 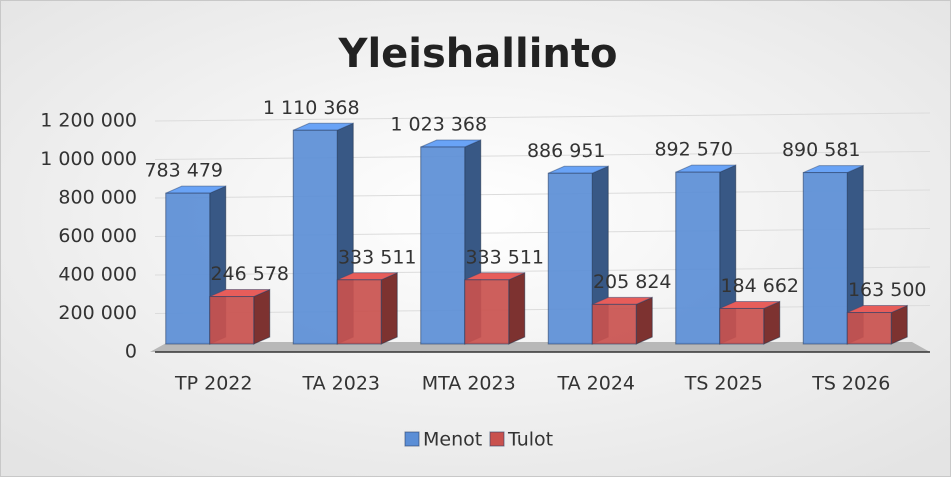 What do you see at coordinates (249, 274) in the screenshot?
I see `data-label: 246 578` at bounding box center [249, 274].